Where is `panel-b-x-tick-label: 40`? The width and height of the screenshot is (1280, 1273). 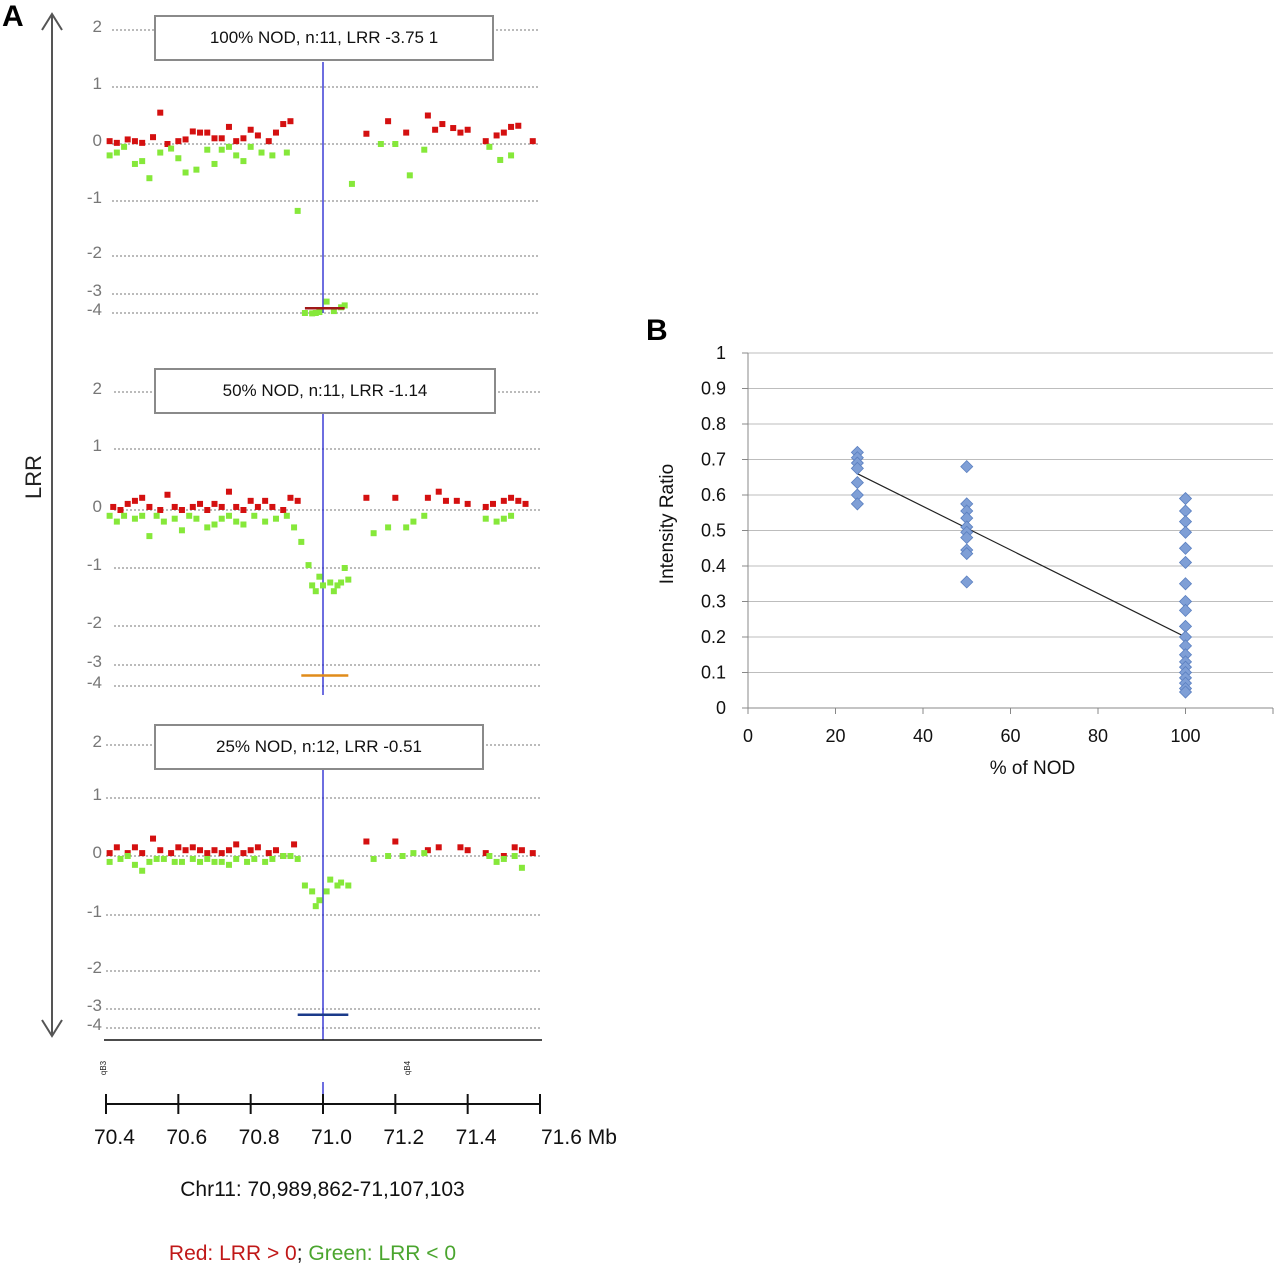
panel-b-x-tick-label: 40 is located at coordinates (923, 736).